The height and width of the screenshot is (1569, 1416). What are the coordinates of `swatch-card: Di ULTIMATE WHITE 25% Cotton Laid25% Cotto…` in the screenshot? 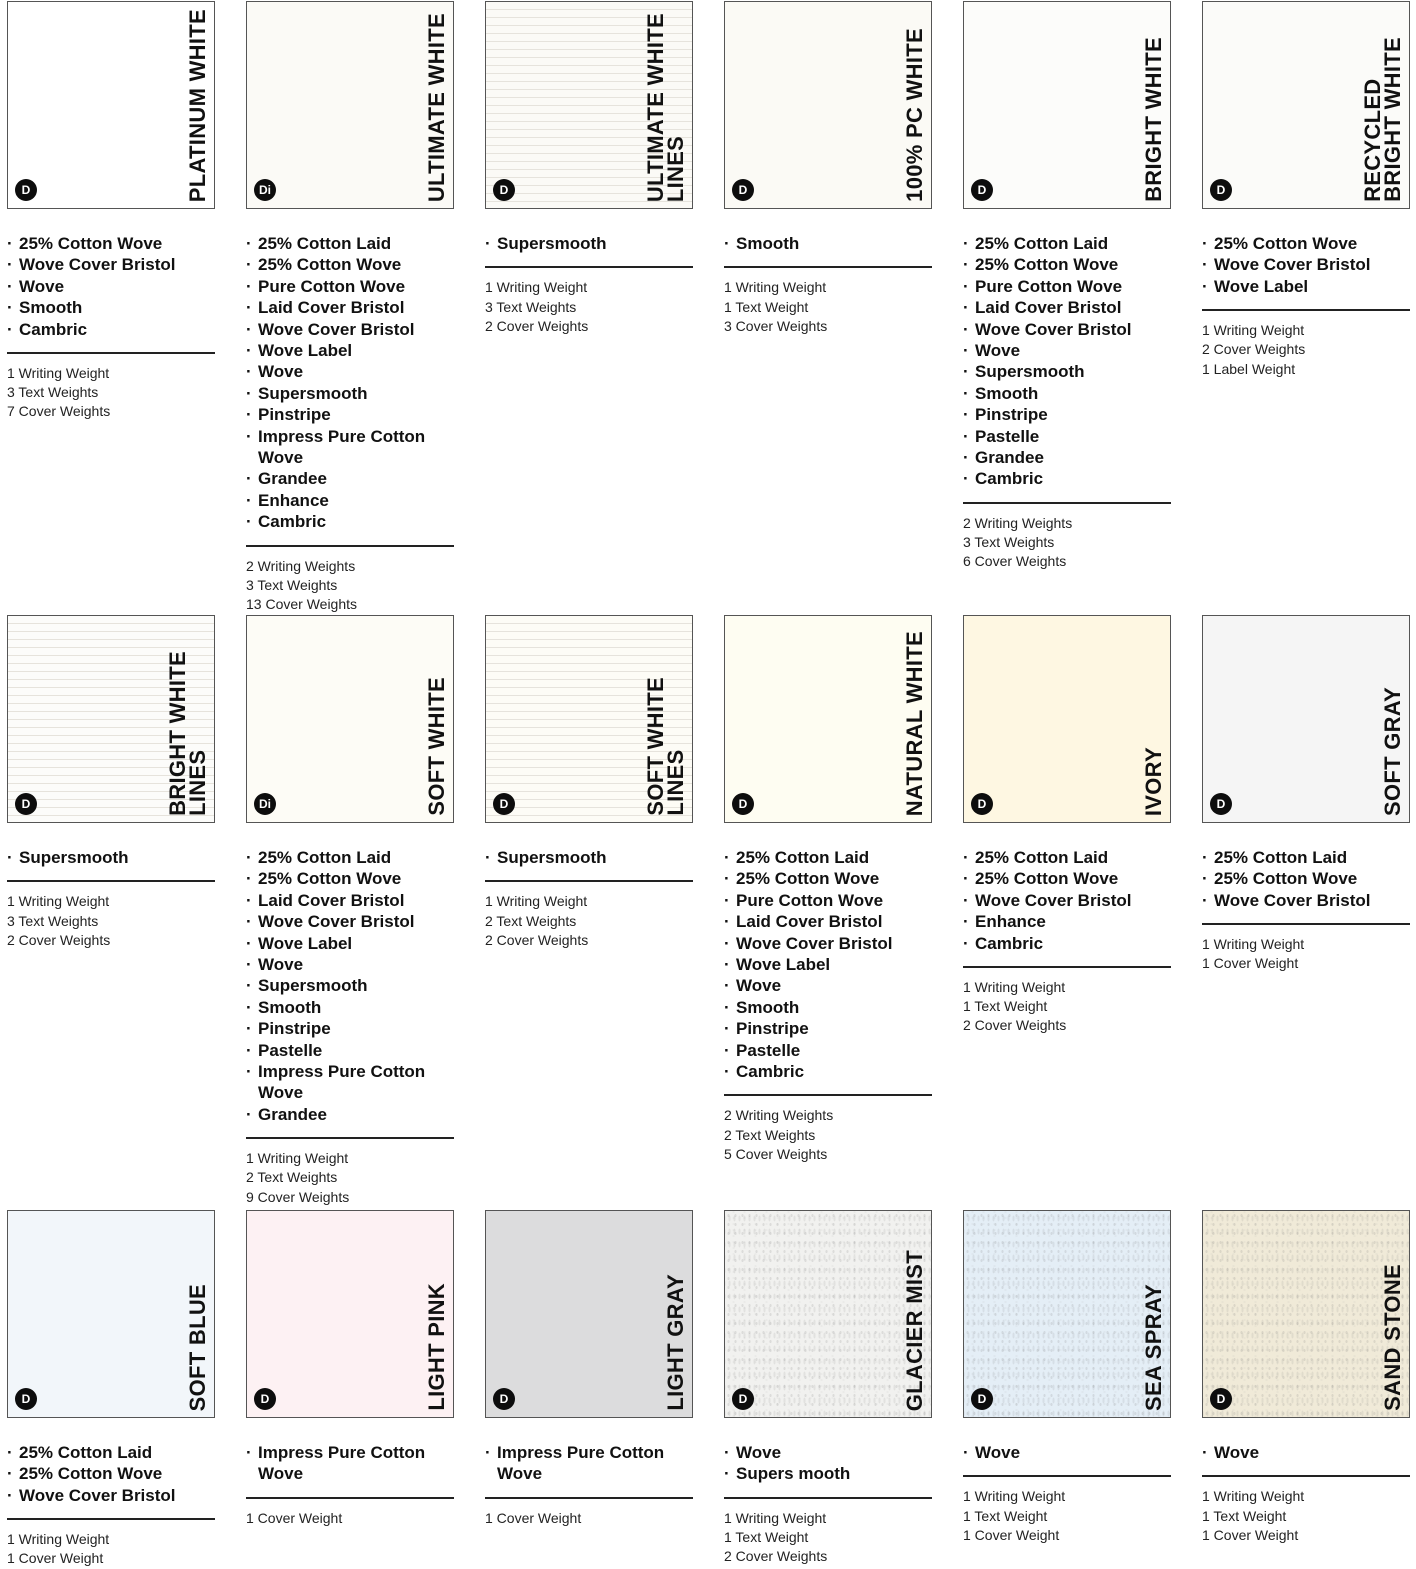 It's located at (350, 307).